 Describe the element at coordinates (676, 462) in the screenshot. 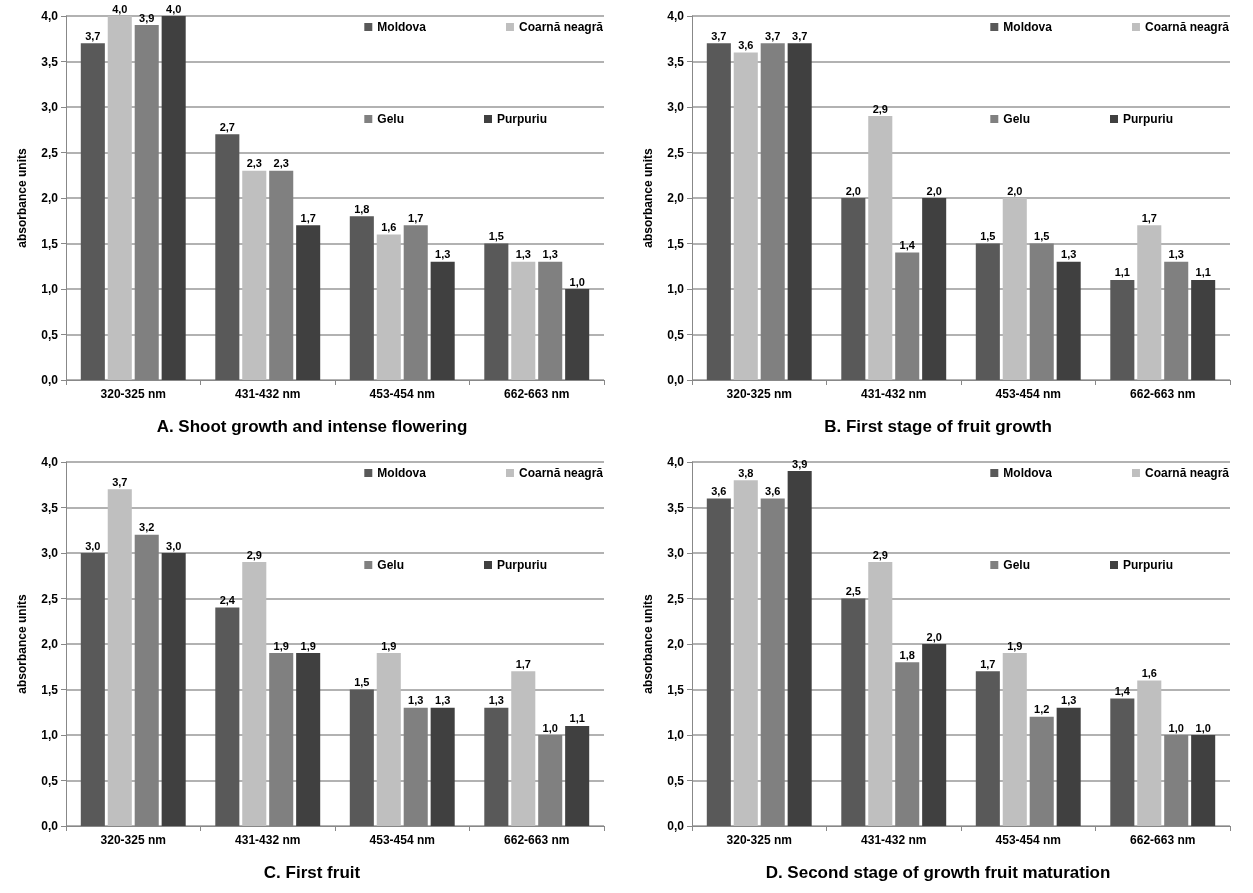

I see `y-tick-label: 4,0` at that location.